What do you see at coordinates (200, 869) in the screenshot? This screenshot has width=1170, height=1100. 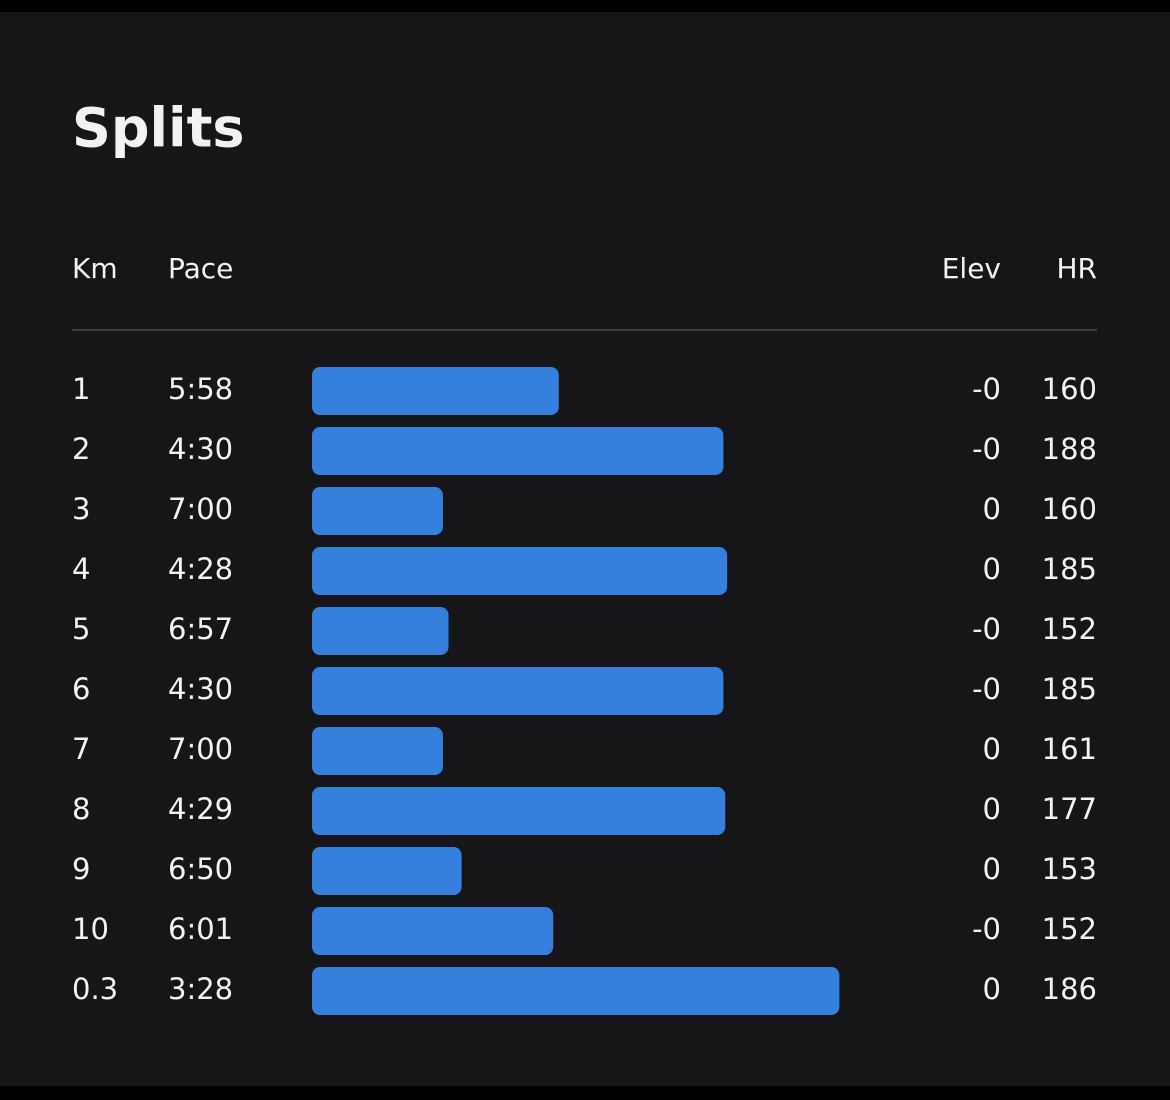 I see `pace-cell: 6:50` at bounding box center [200, 869].